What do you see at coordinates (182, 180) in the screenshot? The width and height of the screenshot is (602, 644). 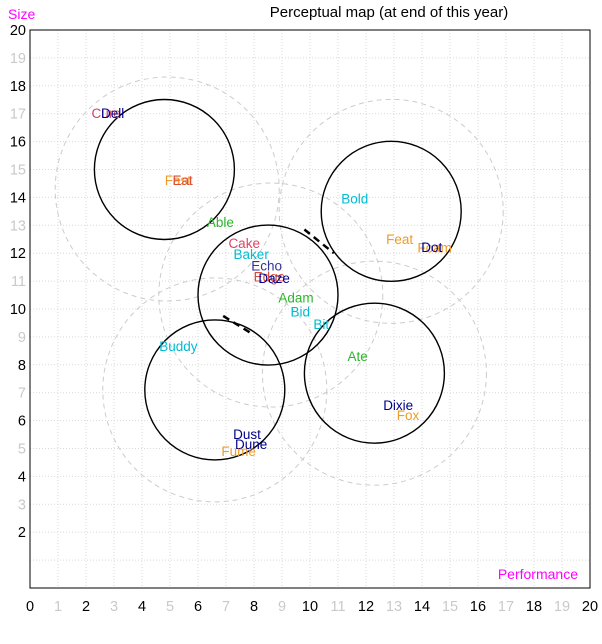 I see `product-label-eat: Eat` at bounding box center [182, 180].